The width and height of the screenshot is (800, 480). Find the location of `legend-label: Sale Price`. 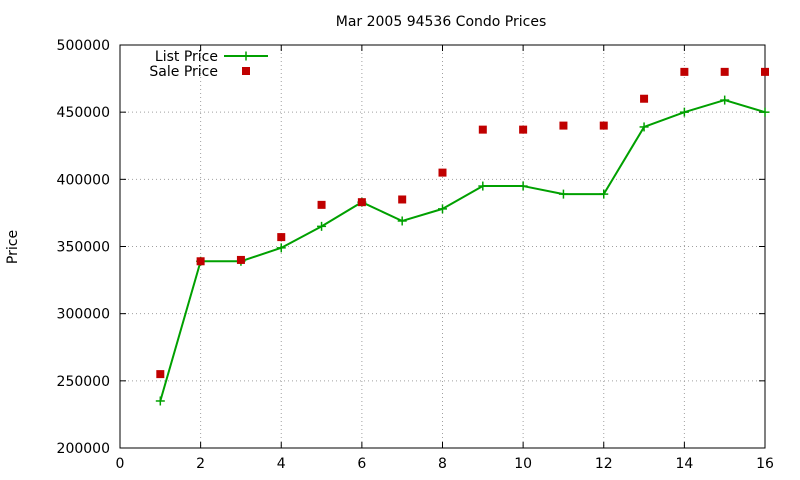

legend-label: Sale Price is located at coordinates (183, 72).